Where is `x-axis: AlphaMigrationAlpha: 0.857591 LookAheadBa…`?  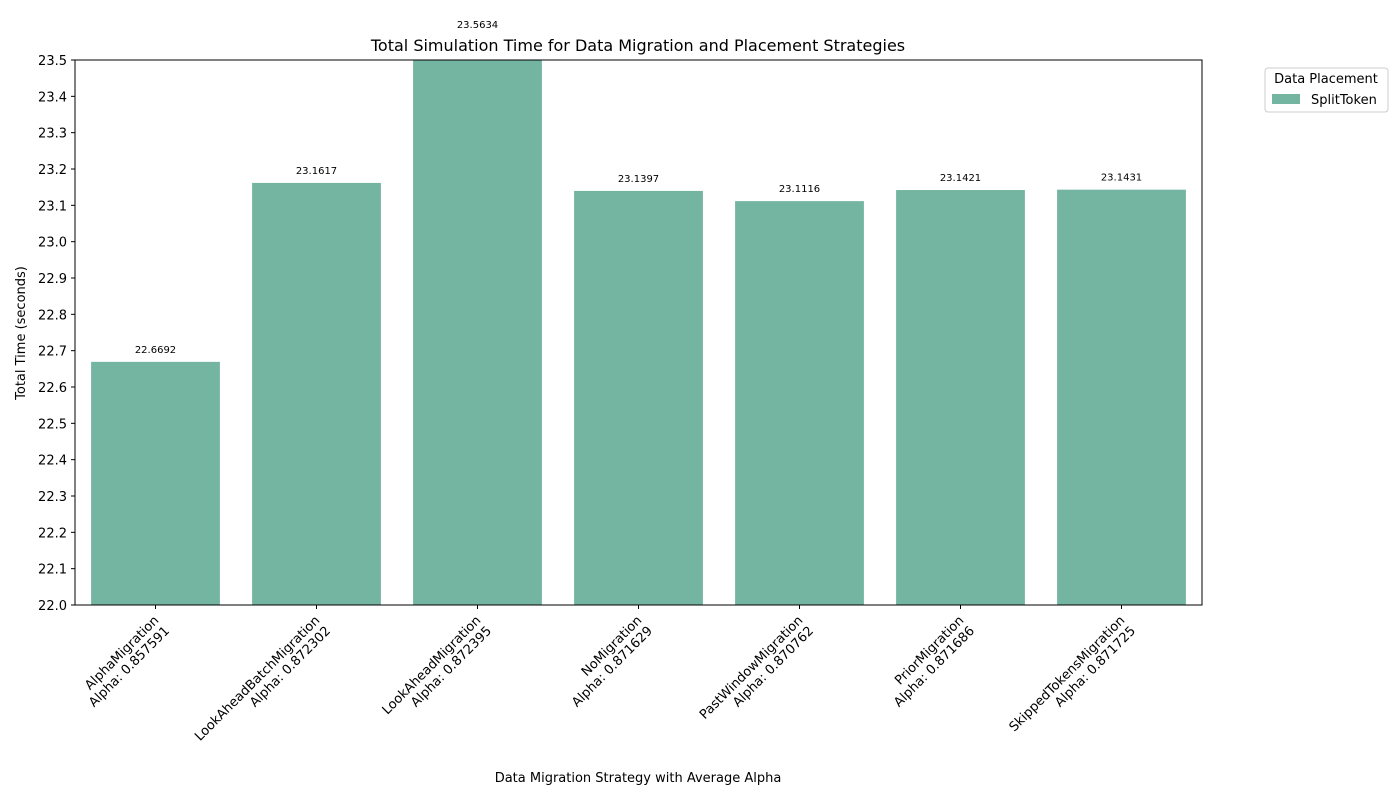
x-axis: AlphaMigrationAlpha: 0.857591 LookAheadBa… is located at coordinates (607, 680).